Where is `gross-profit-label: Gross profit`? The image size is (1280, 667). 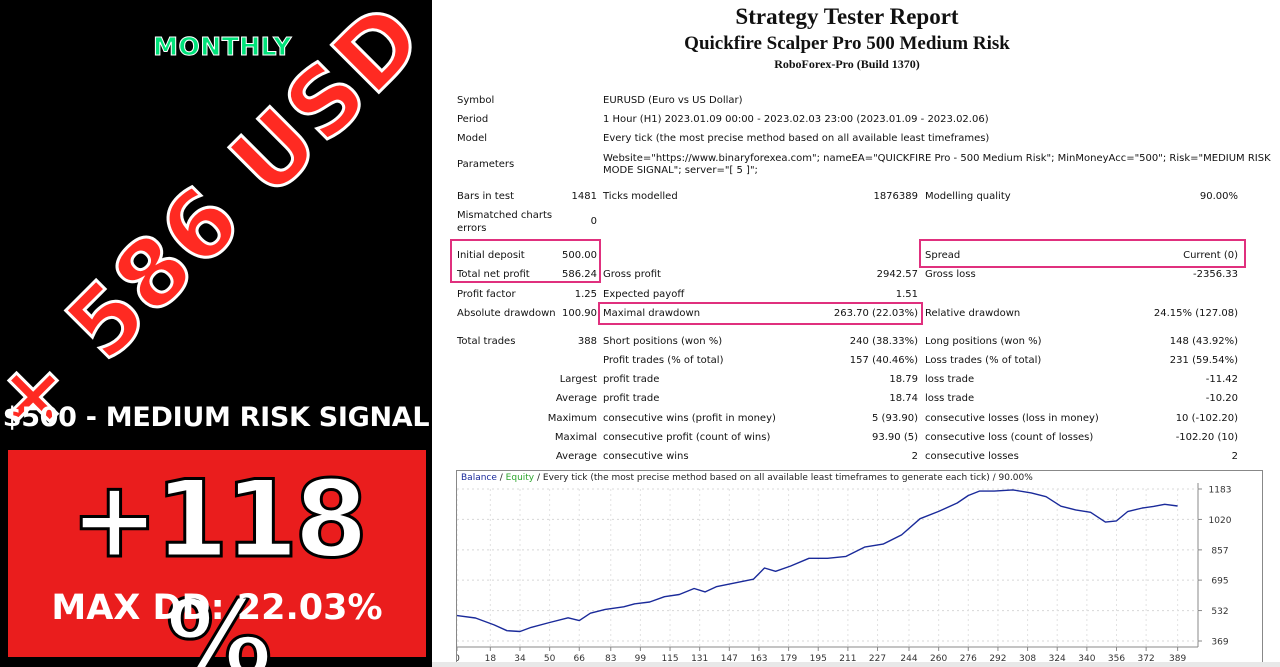 gross-profit-label: Gross profit is located at coordinates (632, 274).